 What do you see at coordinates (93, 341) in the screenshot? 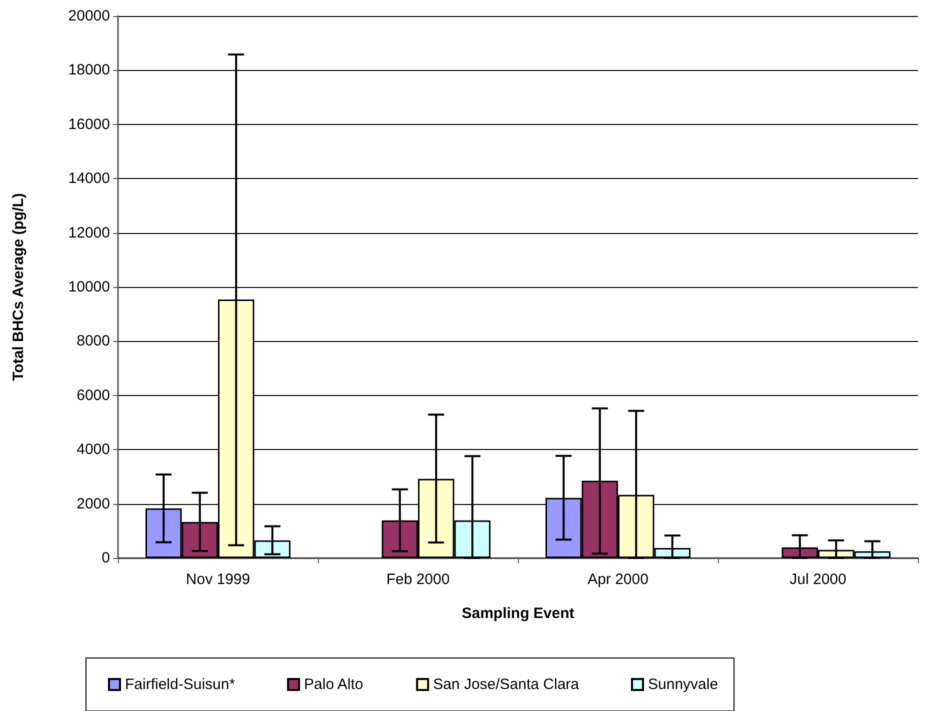
I see `y-tick-label: 8000` at bounding box center [93, 341].